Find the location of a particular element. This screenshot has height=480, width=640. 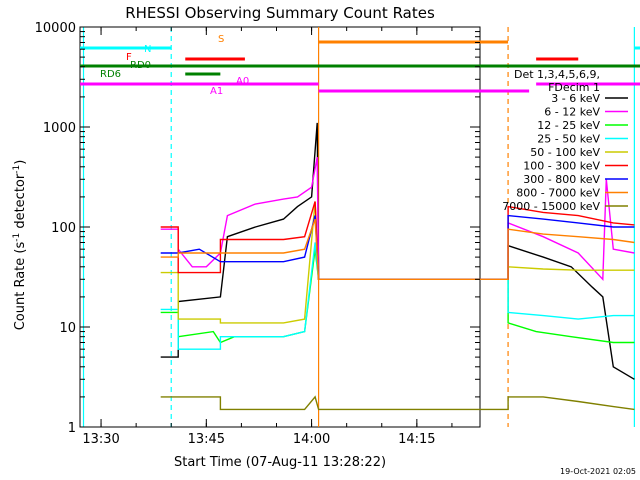

y-tick-label: 10000 is located at coordinates (55, 28).